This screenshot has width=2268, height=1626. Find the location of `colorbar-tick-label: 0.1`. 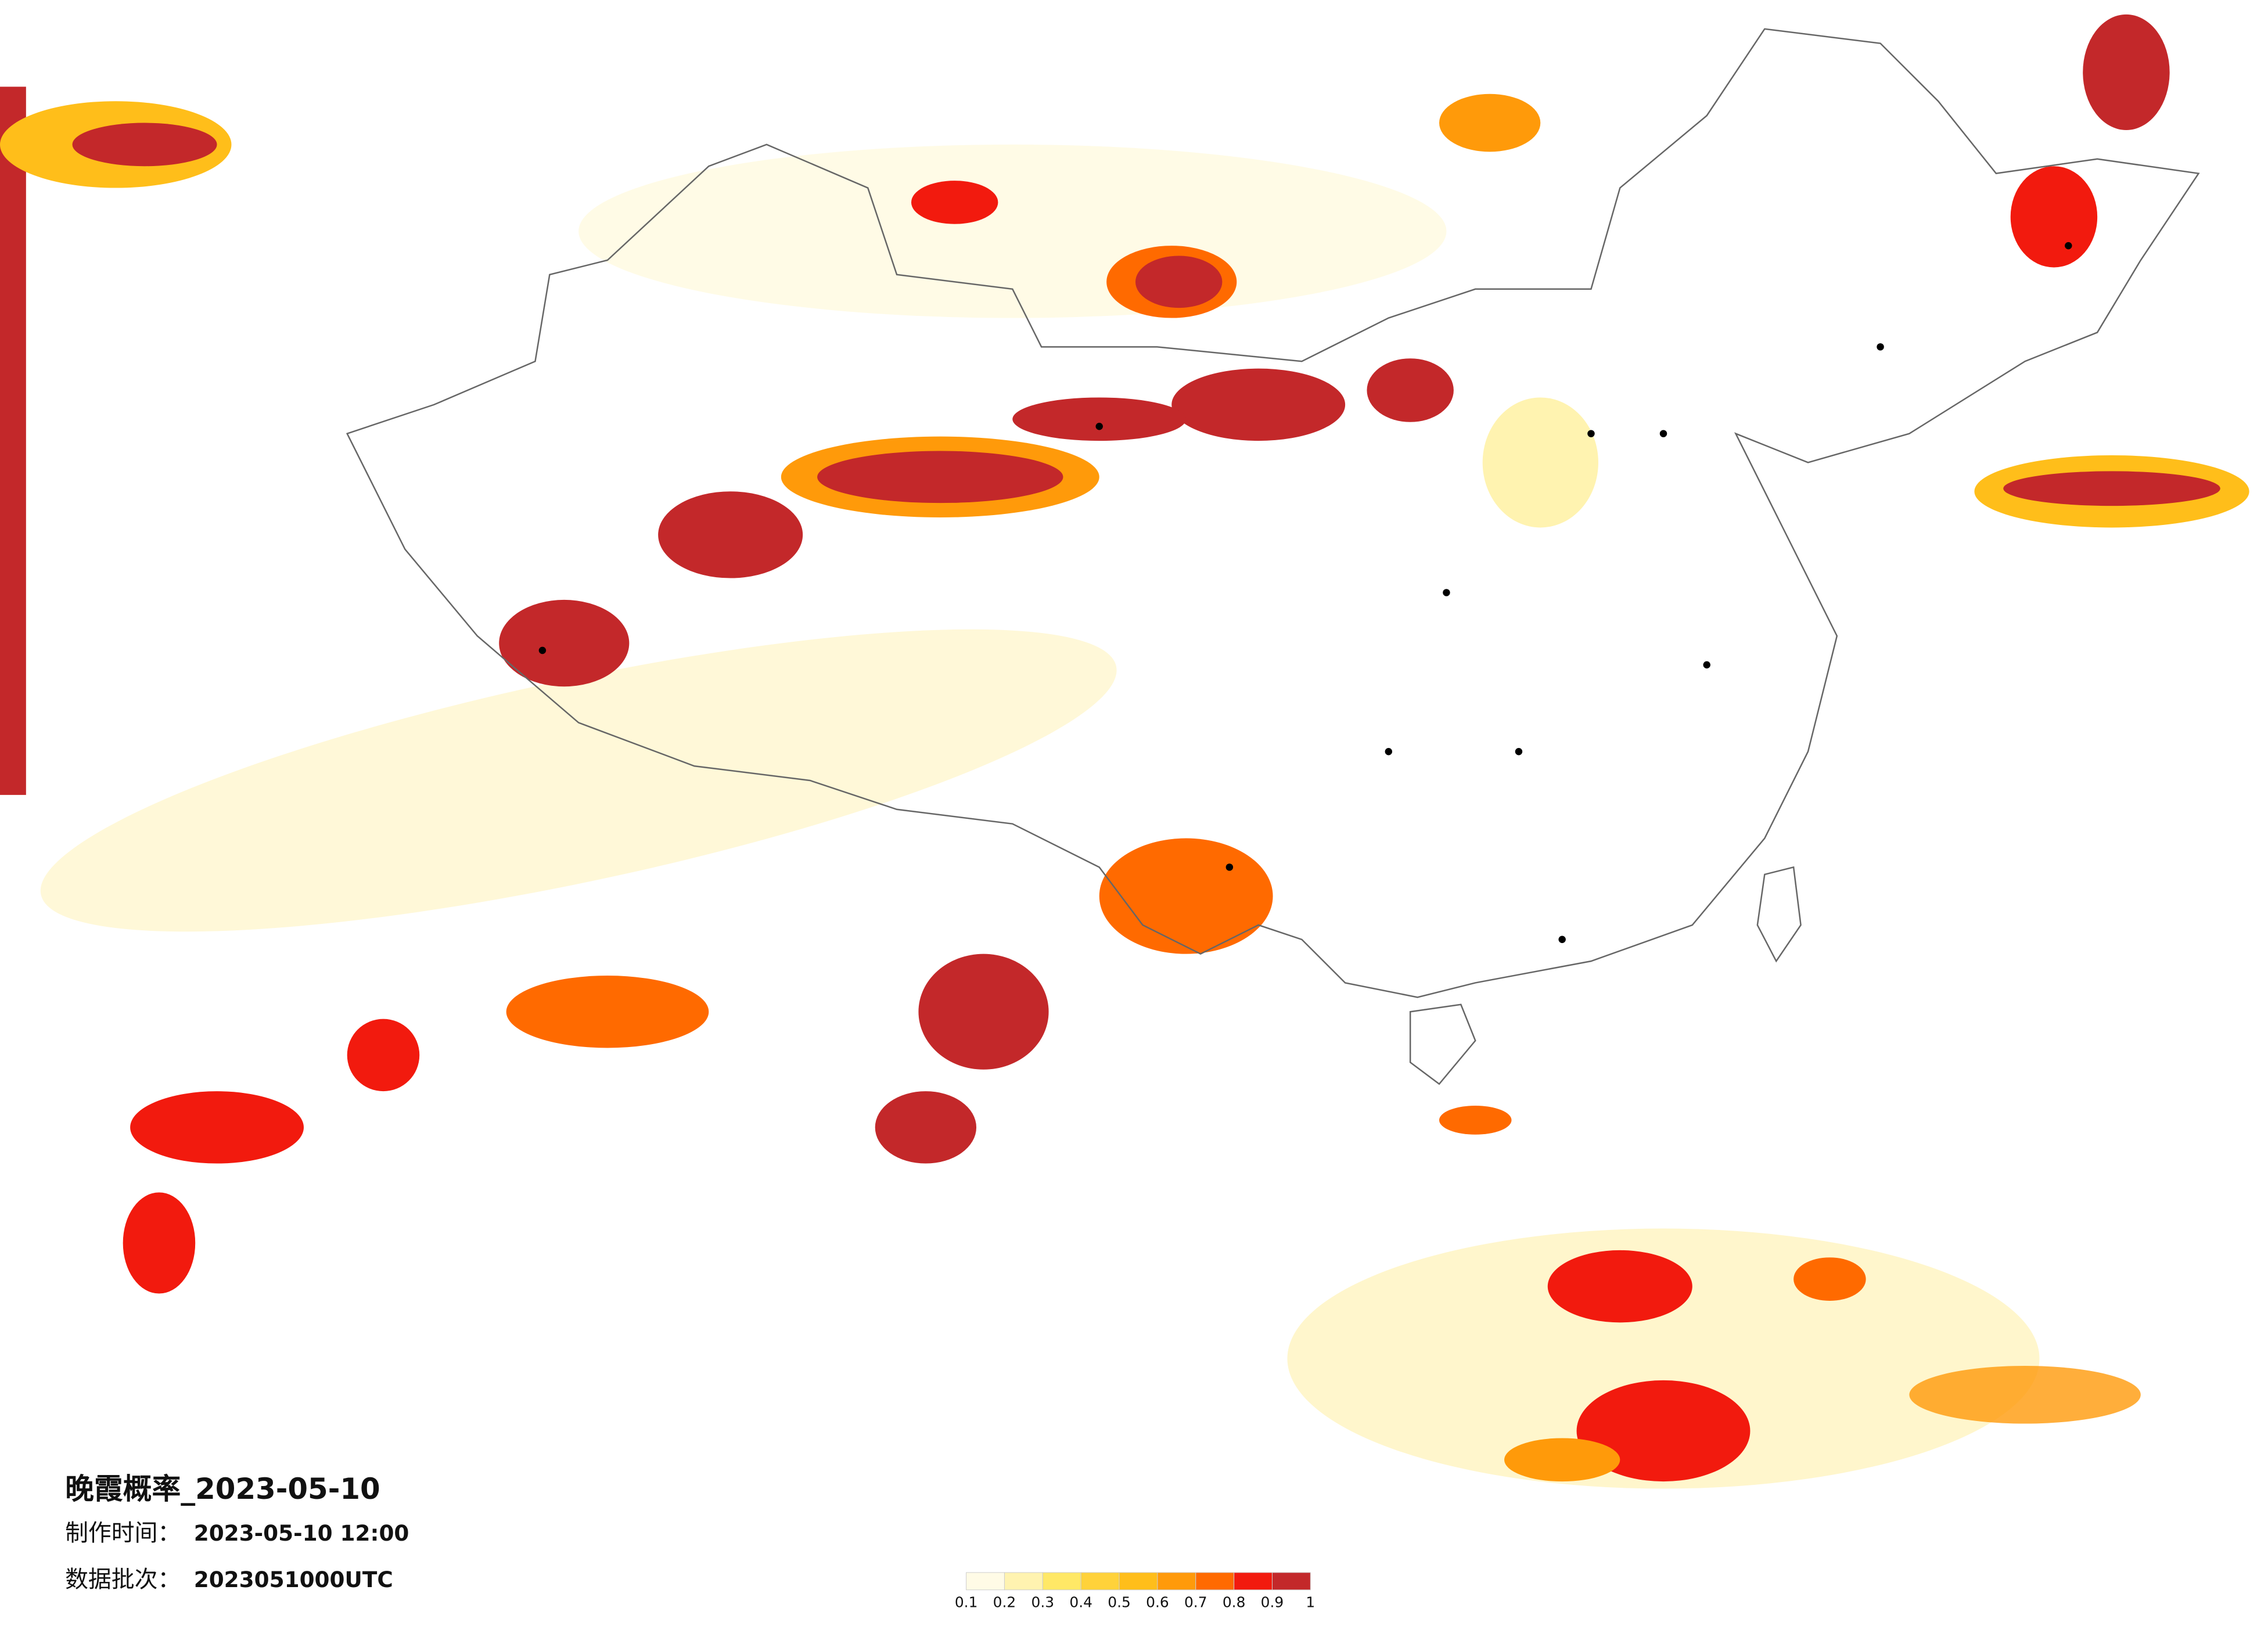

colorbar-tick-label: 0.1 is located at coordinates (966, 1602).